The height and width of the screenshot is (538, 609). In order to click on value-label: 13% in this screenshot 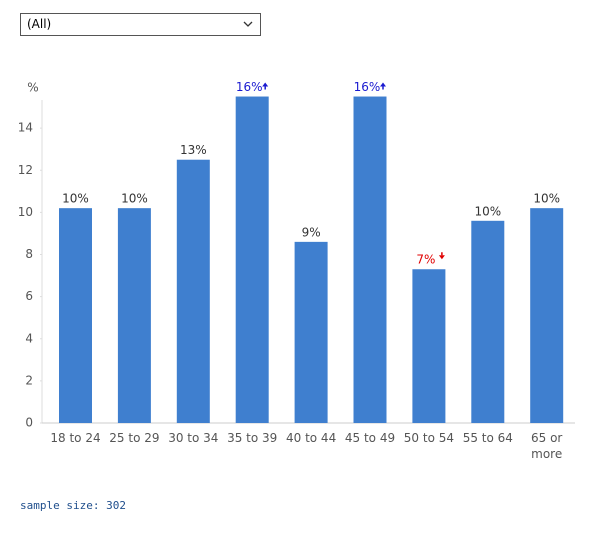, I will do `click(193, 150)`.